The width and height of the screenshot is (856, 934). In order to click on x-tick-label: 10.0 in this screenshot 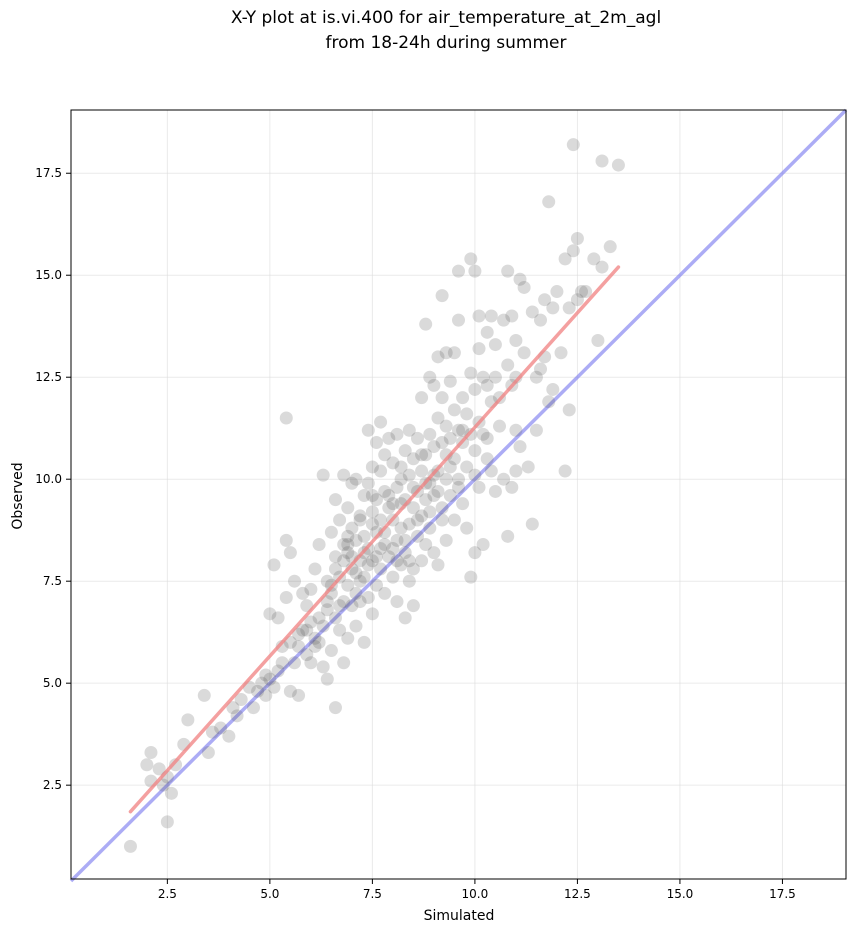, I will do `click(475, 894)`.